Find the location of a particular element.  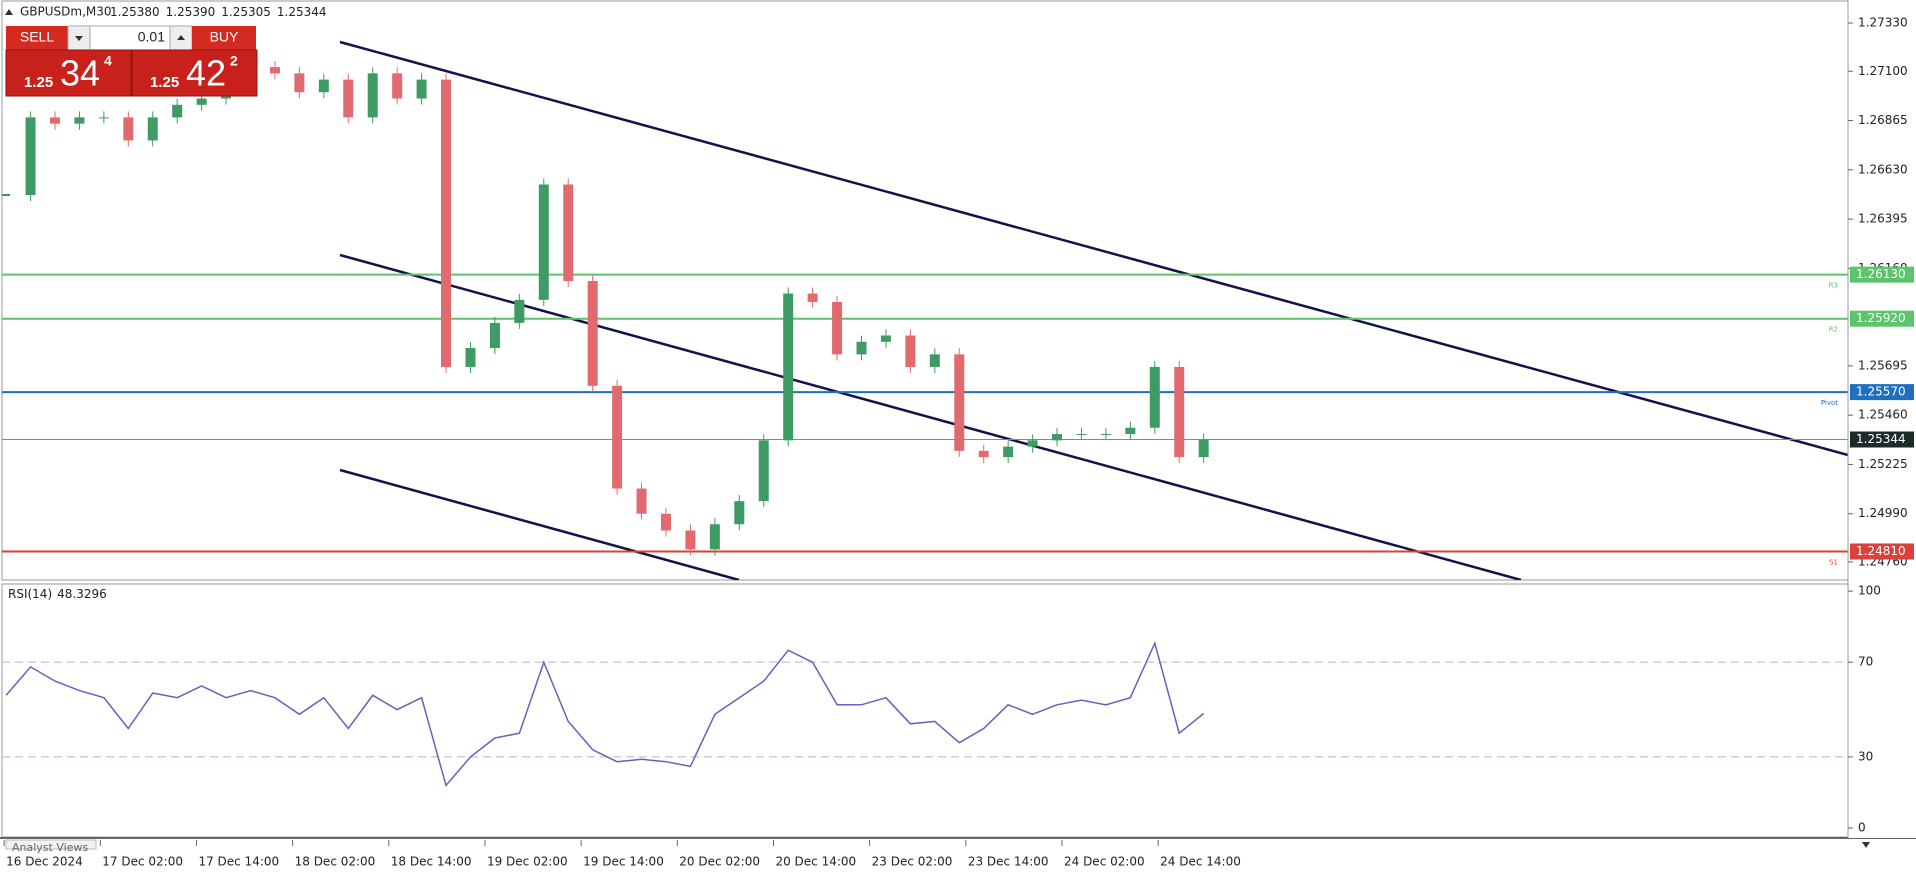

rsi-name: RSI(14) is located at coordinates (30, 594).